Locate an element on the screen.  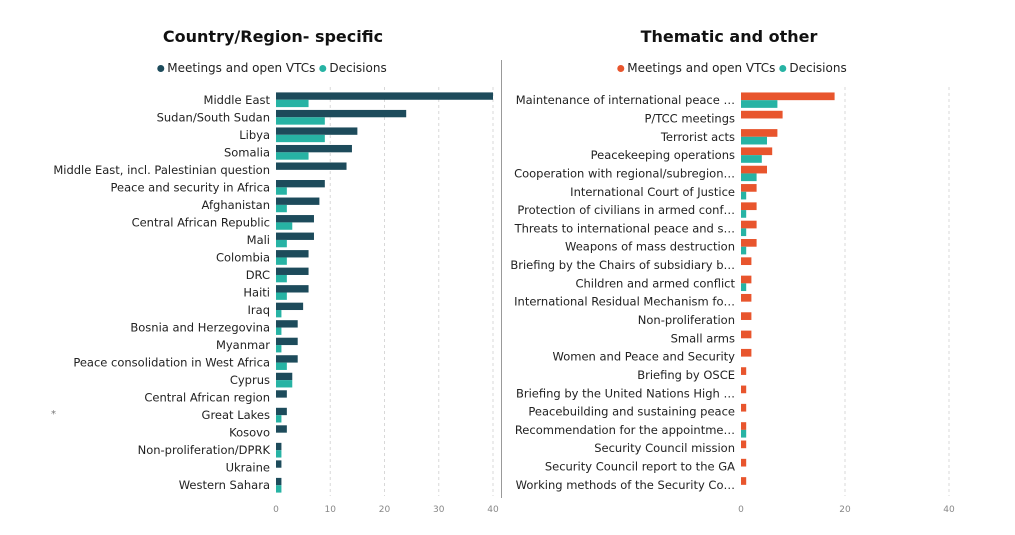
left-legend-item-decisions: Decisions is located at coordinates (353, 68).